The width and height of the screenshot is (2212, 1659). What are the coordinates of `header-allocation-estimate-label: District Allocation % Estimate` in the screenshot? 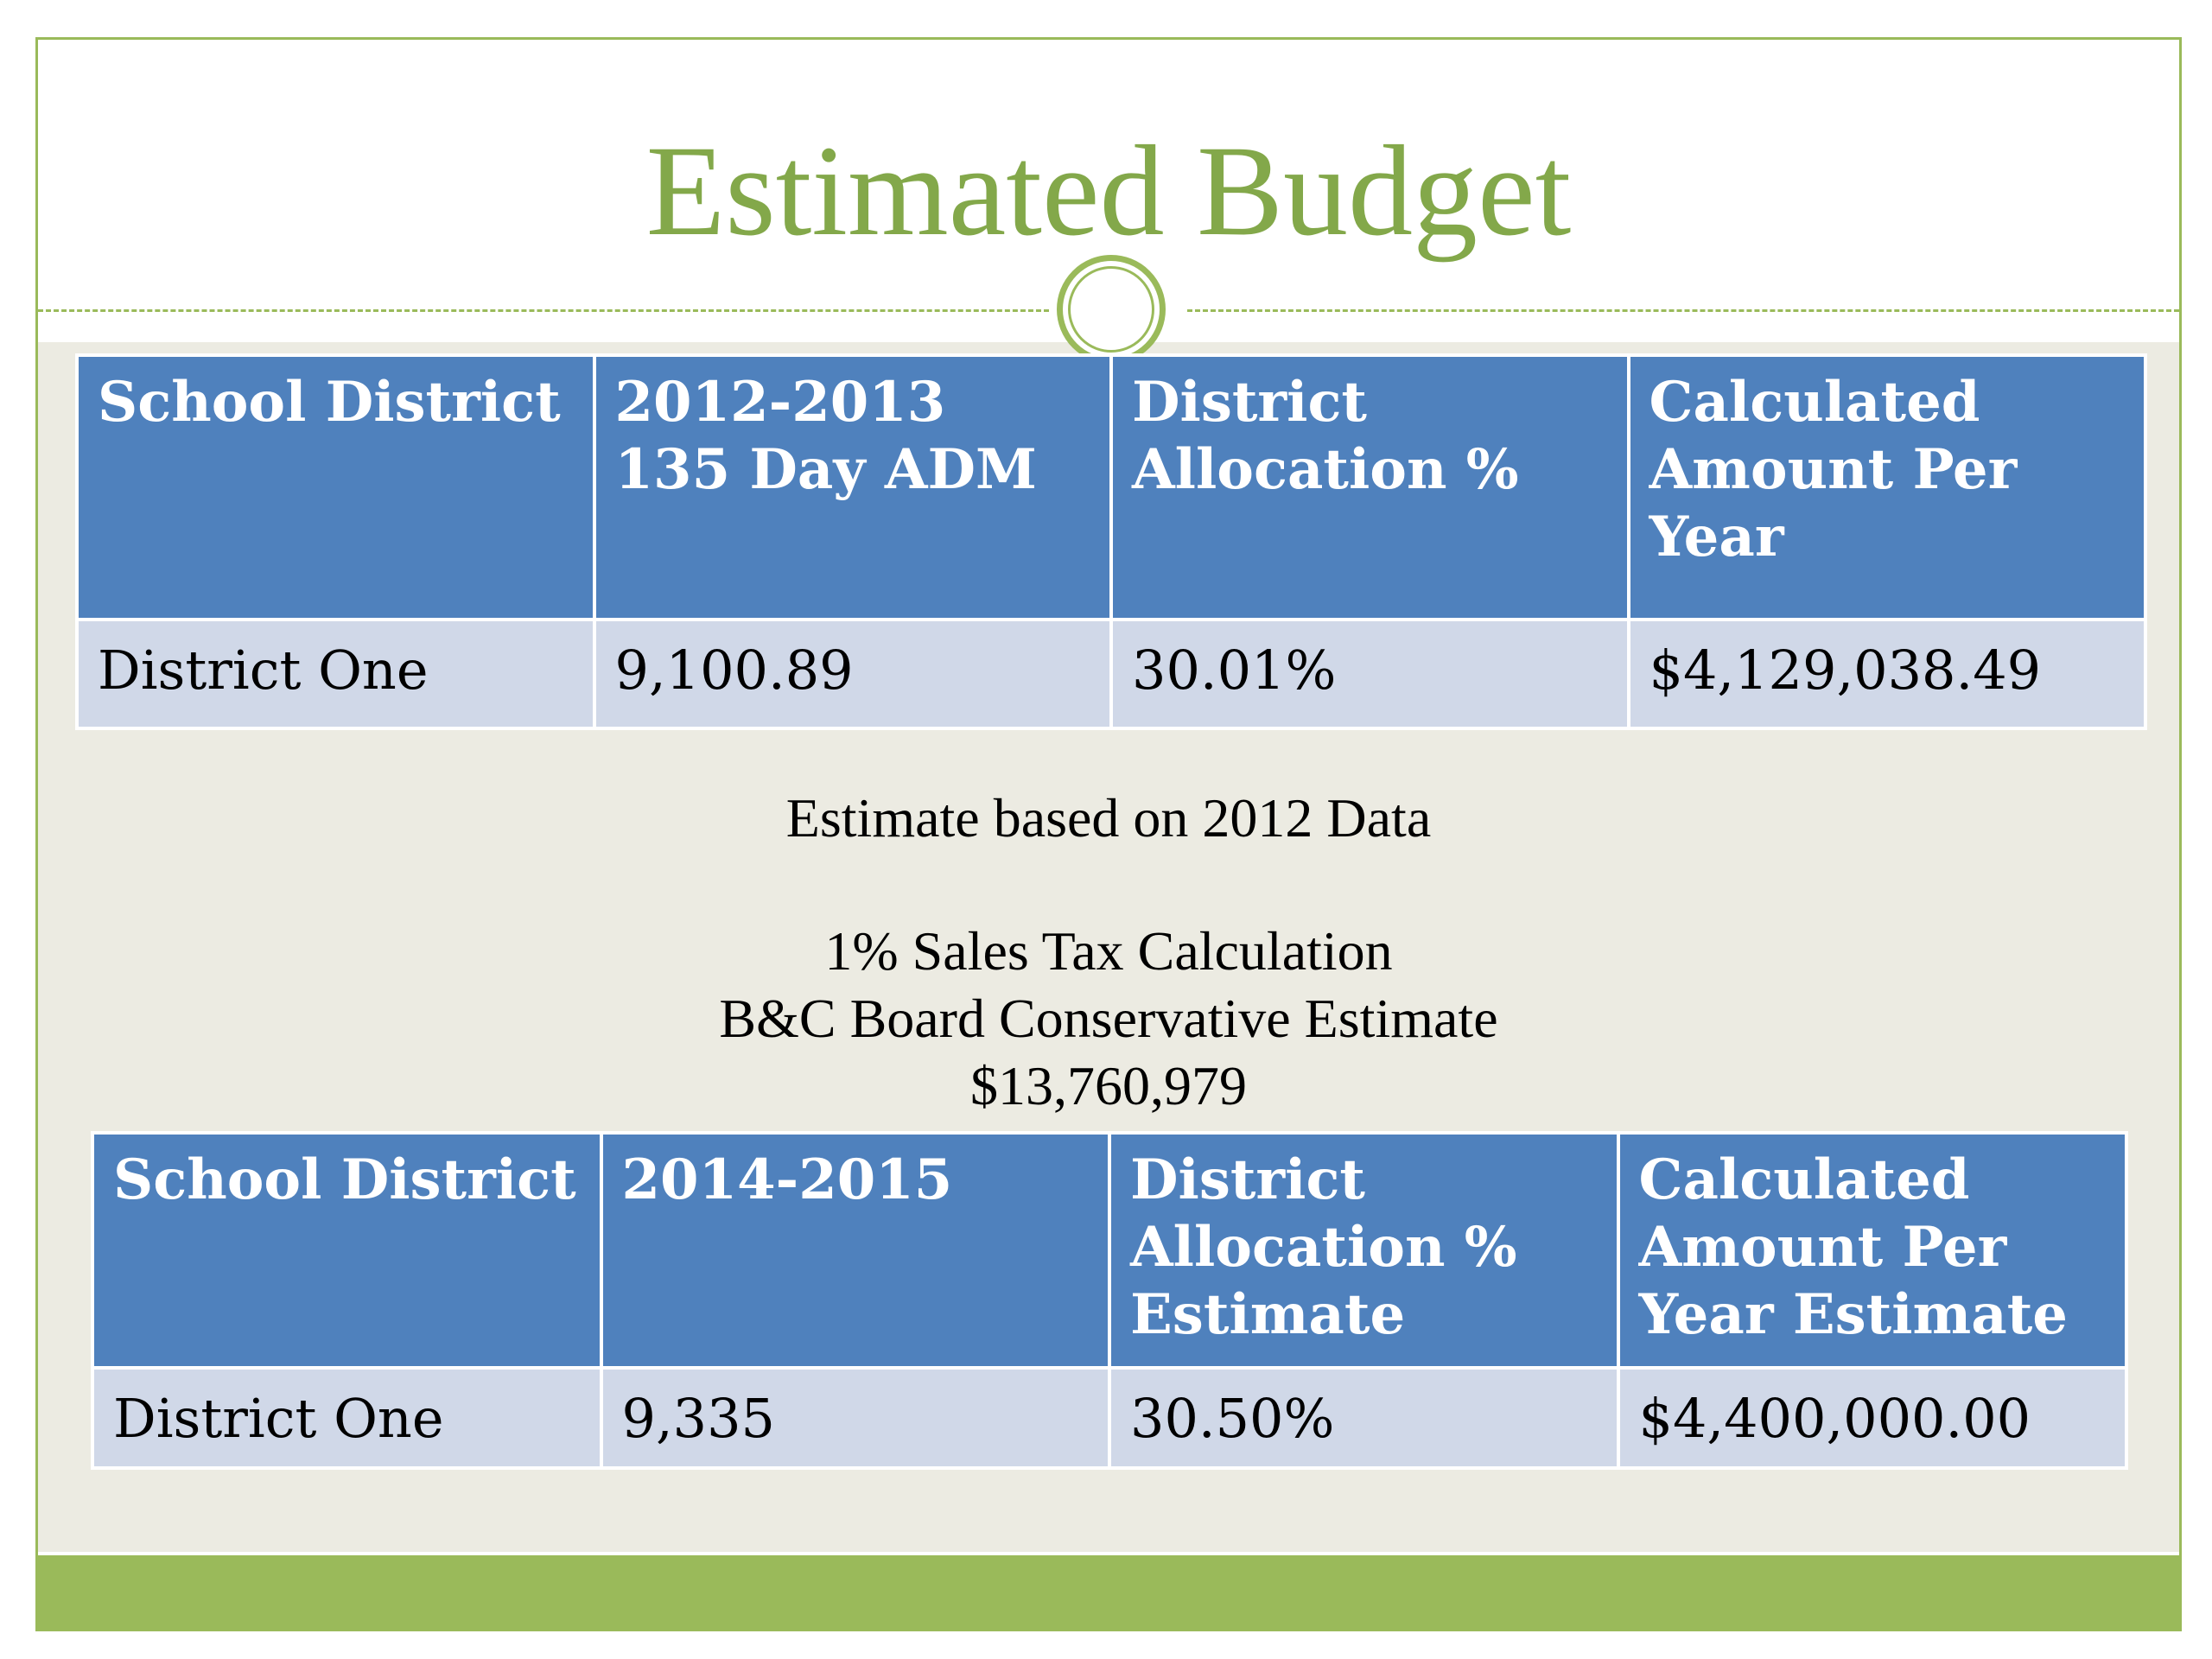 It's located at (1323, 1247).